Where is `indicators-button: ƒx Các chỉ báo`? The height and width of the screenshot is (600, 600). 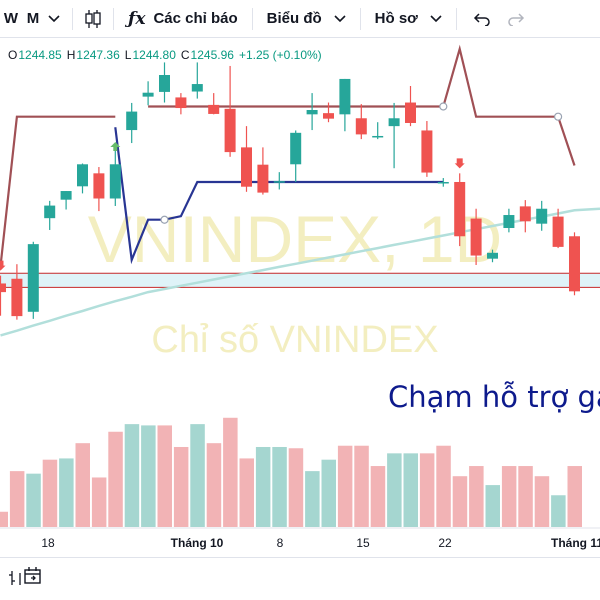
indicators-button: ƒx Các chỉ báo is located at coordinates (183, 19).